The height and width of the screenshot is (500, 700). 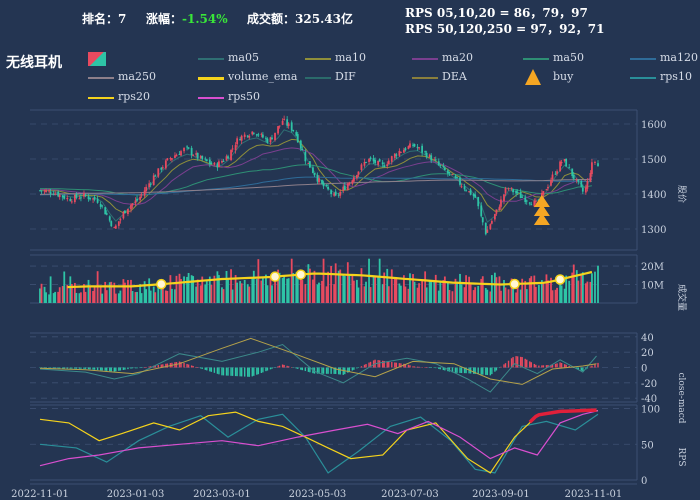 I want to click on legend-label: rps10, so click(x=676, y=76).